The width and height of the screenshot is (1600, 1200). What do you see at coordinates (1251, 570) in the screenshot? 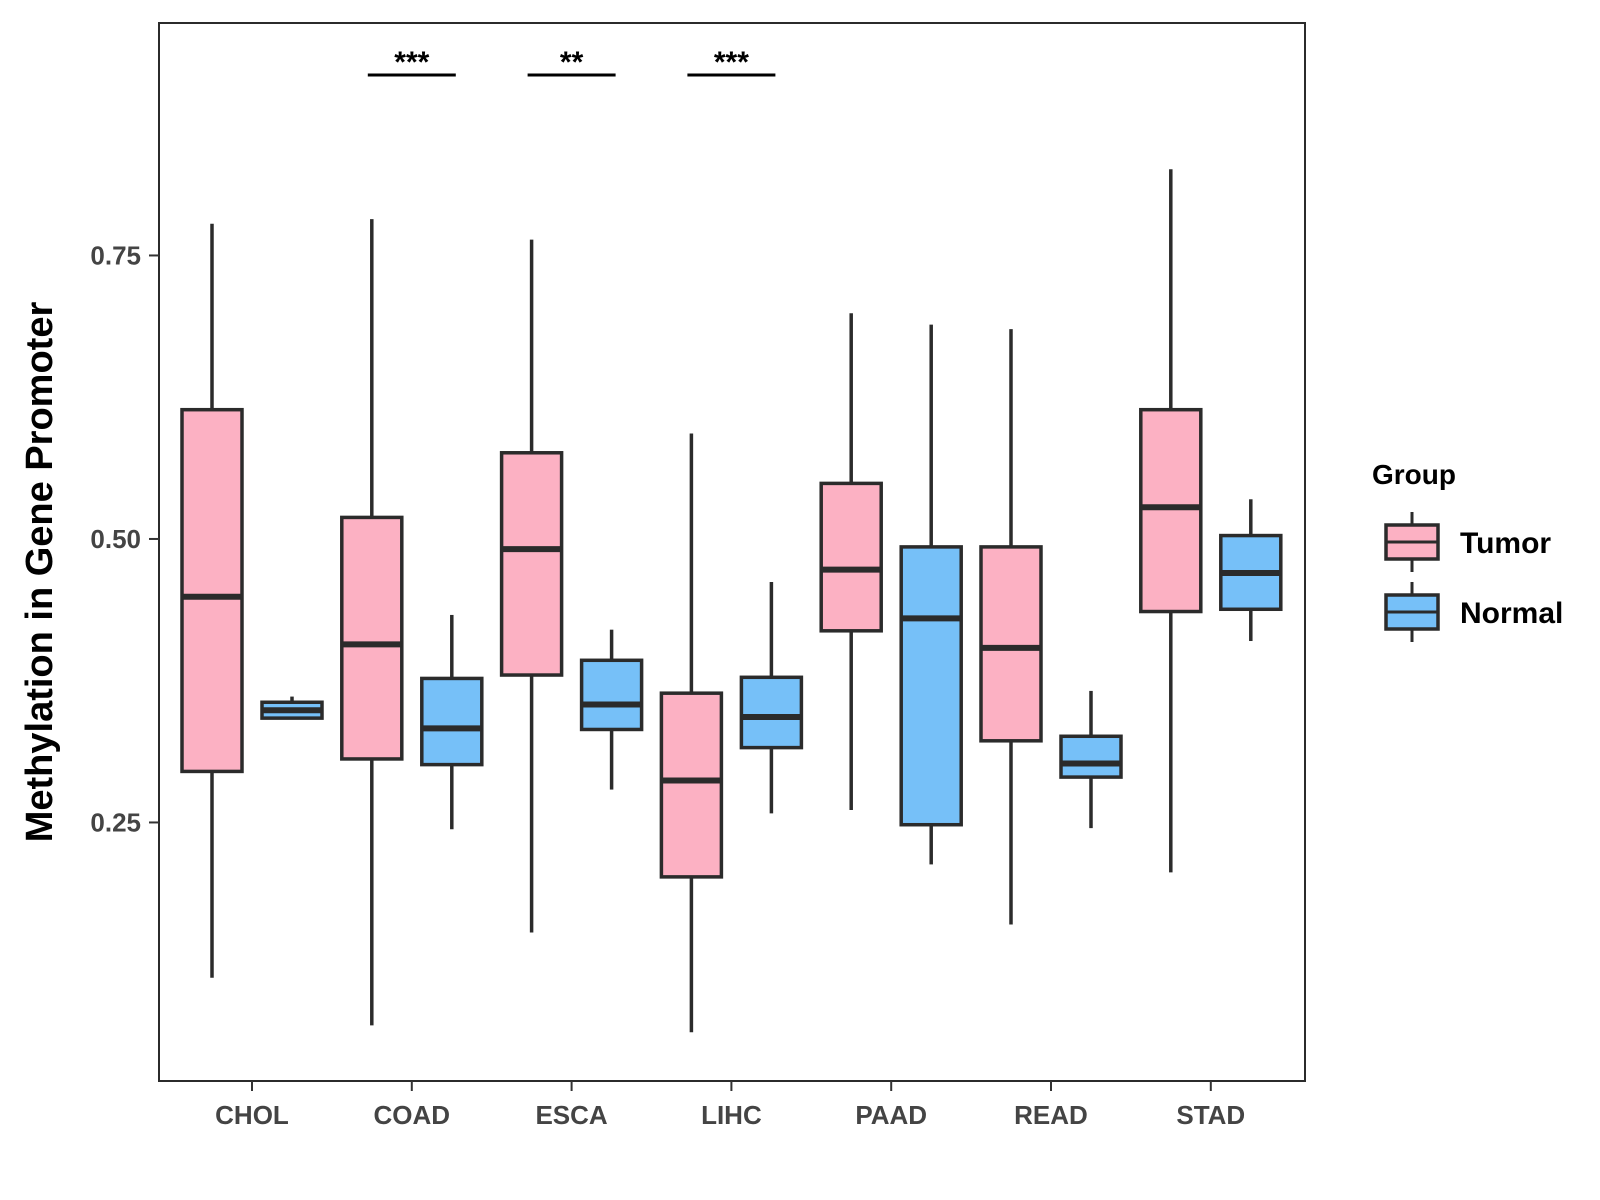
I see `box-normal-stad` at bounding box center [1251, 570].